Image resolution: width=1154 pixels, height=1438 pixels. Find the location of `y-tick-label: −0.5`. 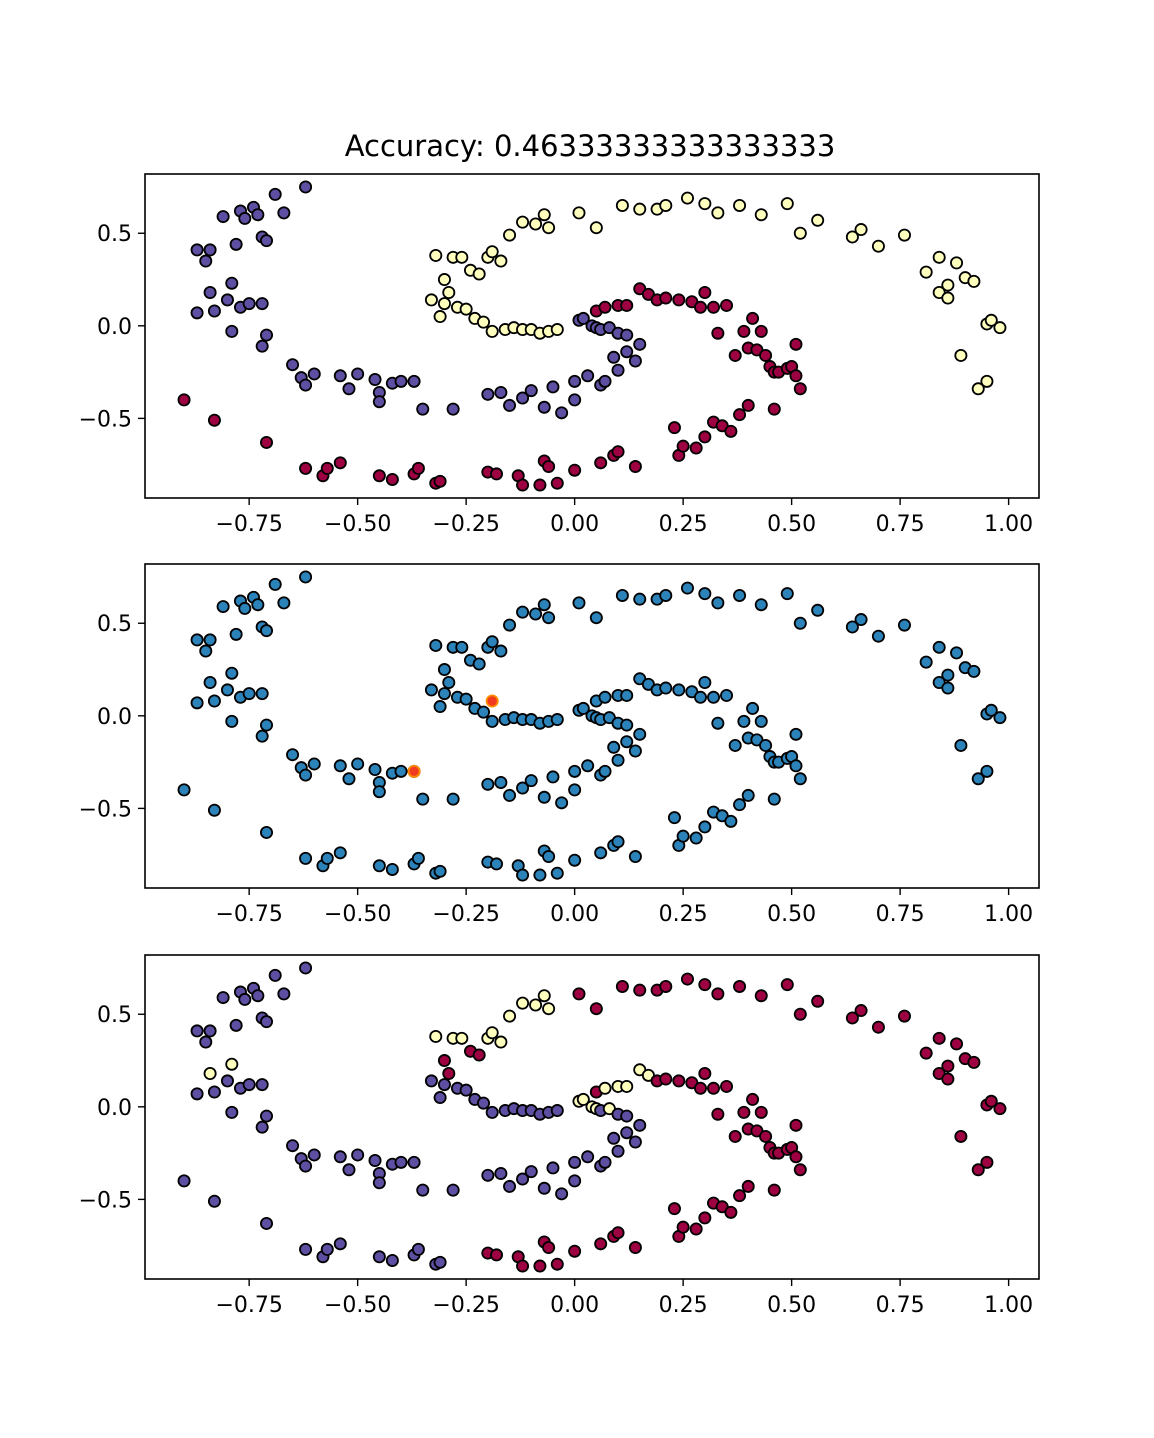

y-tick-label: −0.5 is located at coordinates (105, 419).